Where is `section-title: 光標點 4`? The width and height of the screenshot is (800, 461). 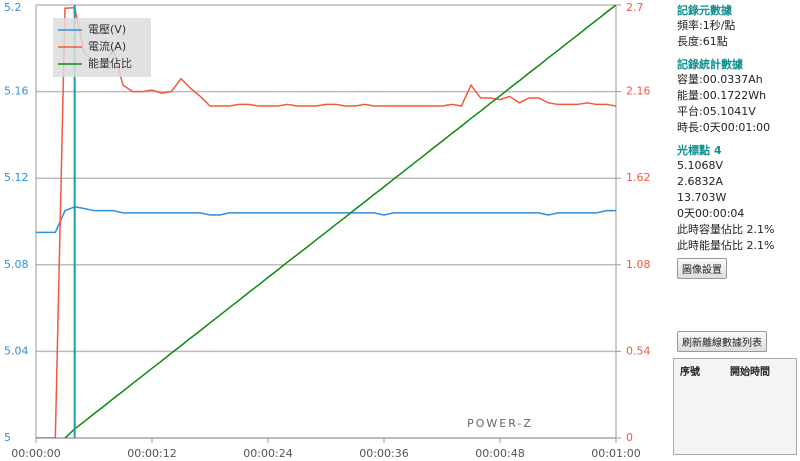 section-title: 光標點 4 is located at coordinates (699, 150).